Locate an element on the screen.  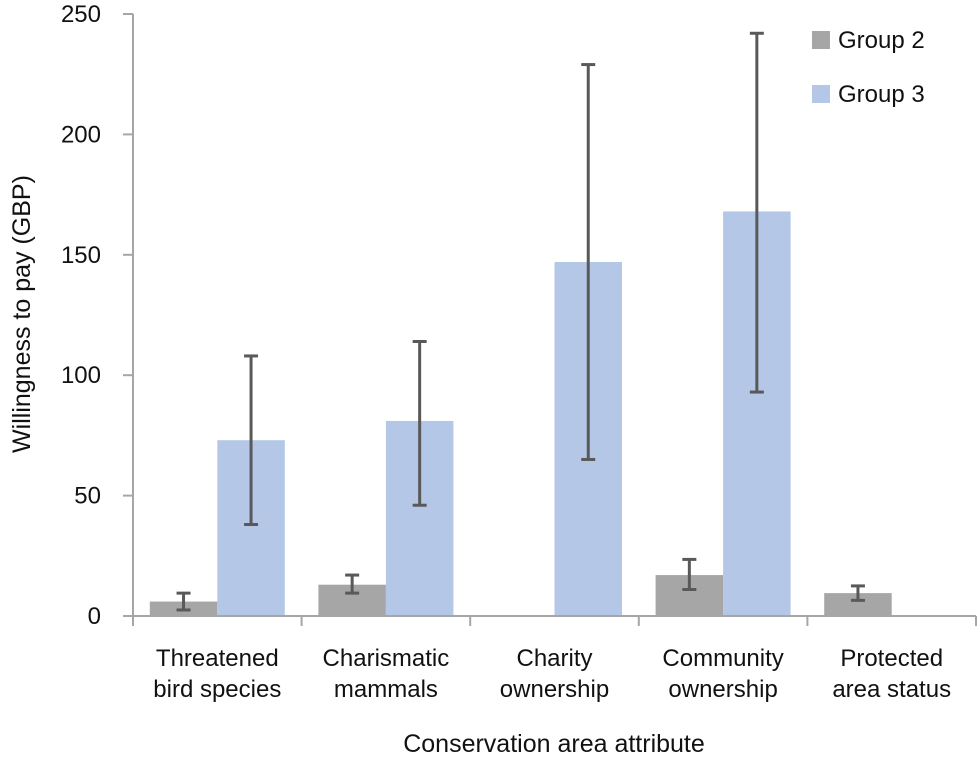
y-tick-label: 150 is located at coordinates (81, 255).